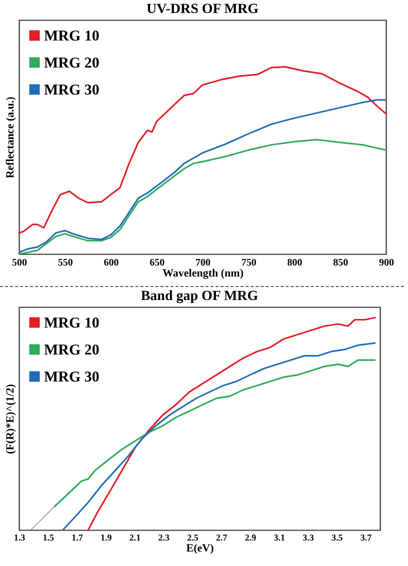 This screenshot has height=566, width=408. What do you see at coordinates (203, 274) in the screenshot?
I see `x-axis-title: Wavelength (nm)` at bounding box center [203, 274].